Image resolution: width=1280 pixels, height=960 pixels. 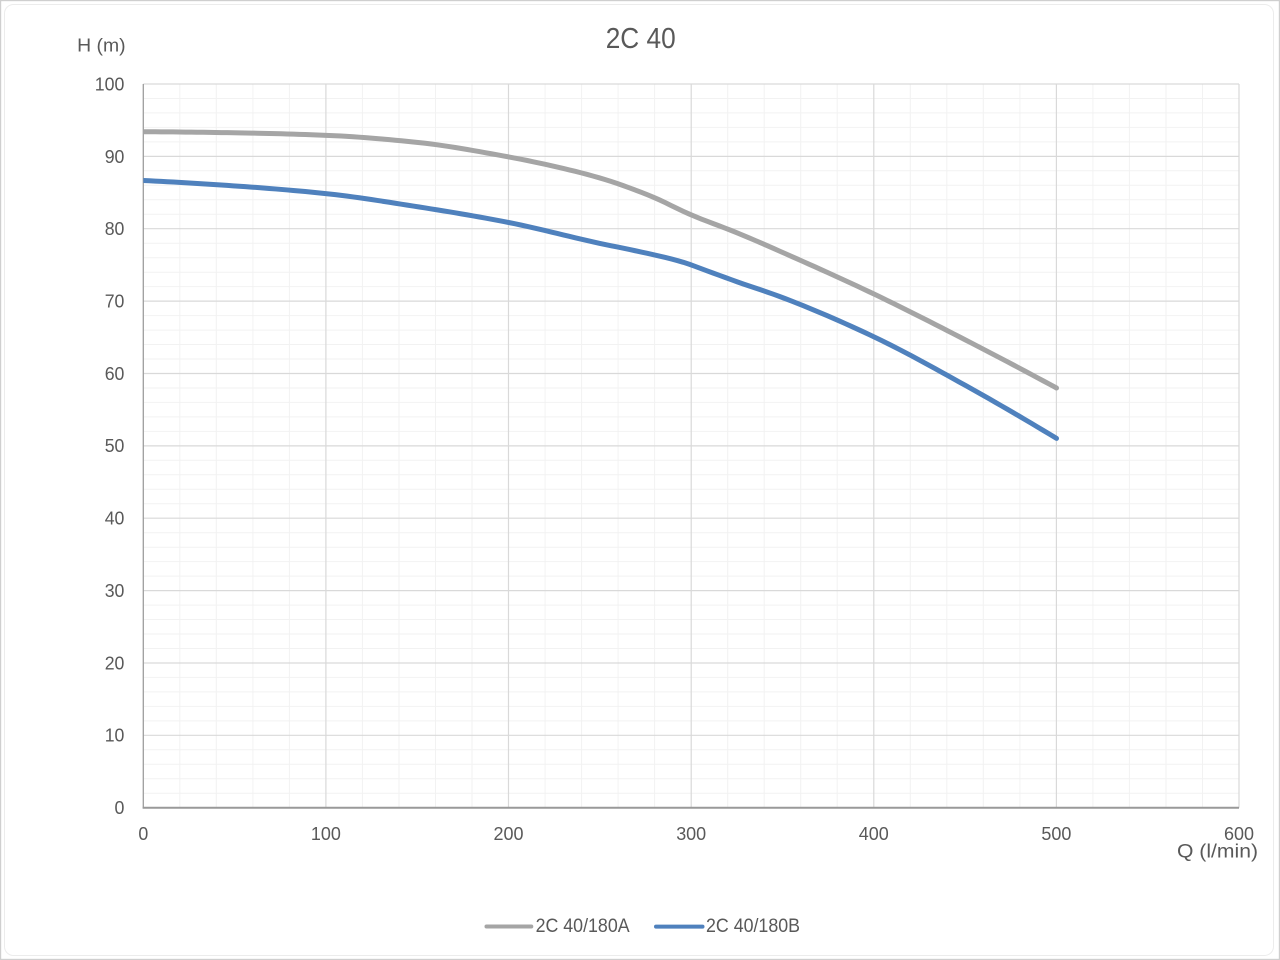 I want to click on svg-text: Q (l/min), so click(x=1217, y=852).